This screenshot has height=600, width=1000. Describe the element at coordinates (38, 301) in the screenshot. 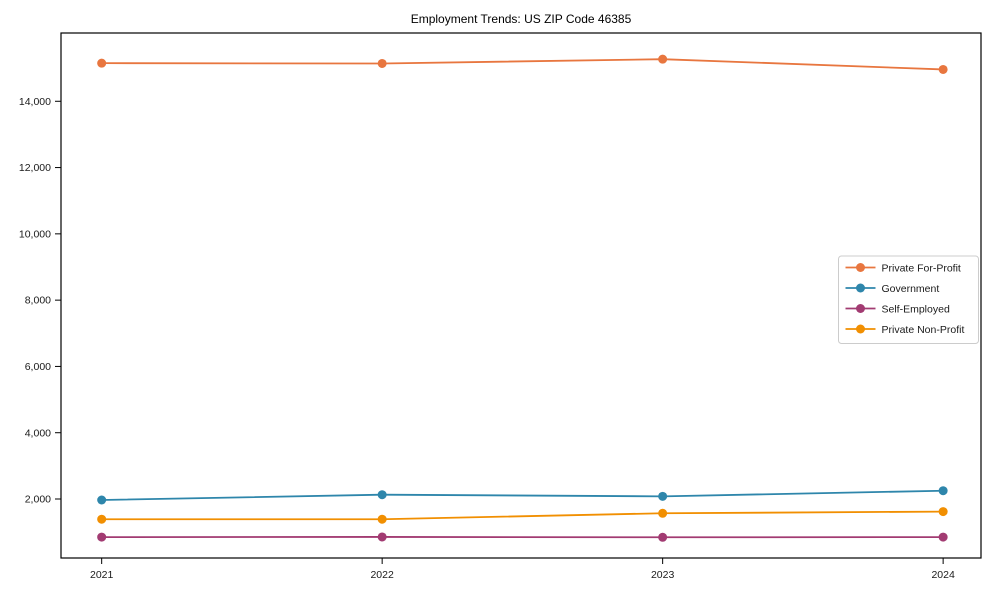

I see `y-tick-label: 8,000` at that location.